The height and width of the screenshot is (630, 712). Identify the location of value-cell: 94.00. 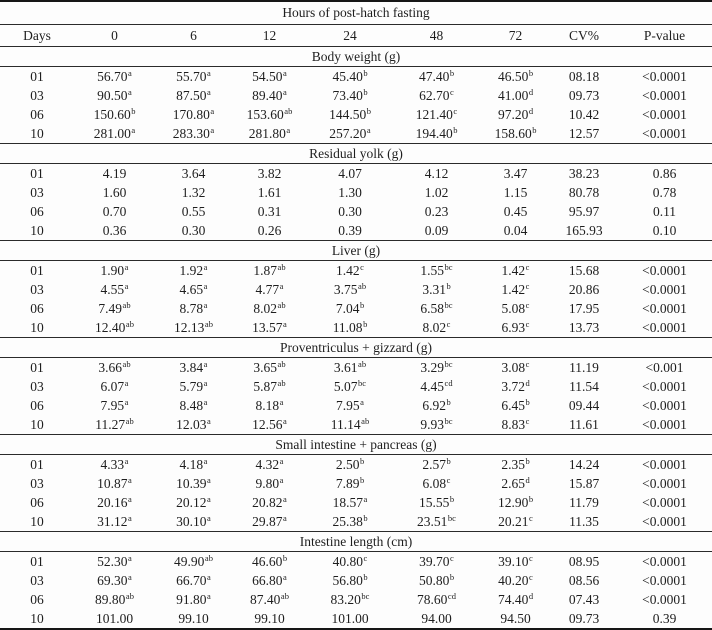
(436, 618).